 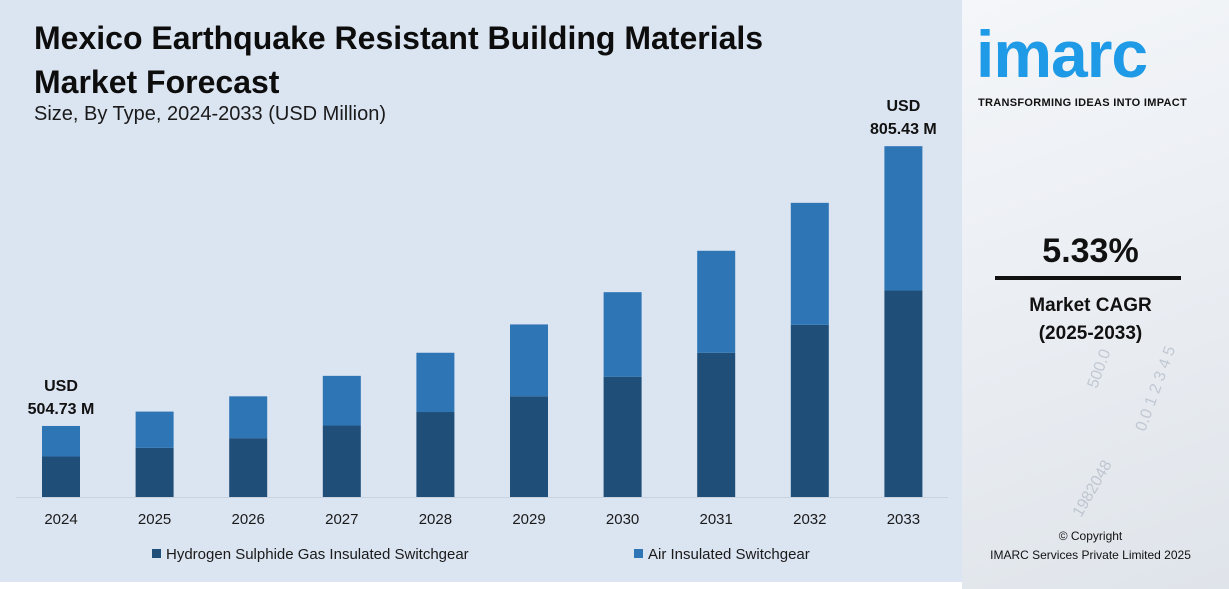 What do you see at coordinates (248, 519) in the screenshot?
I see `x-tick-label-2026: 2026` at bounding box center [248, 519].